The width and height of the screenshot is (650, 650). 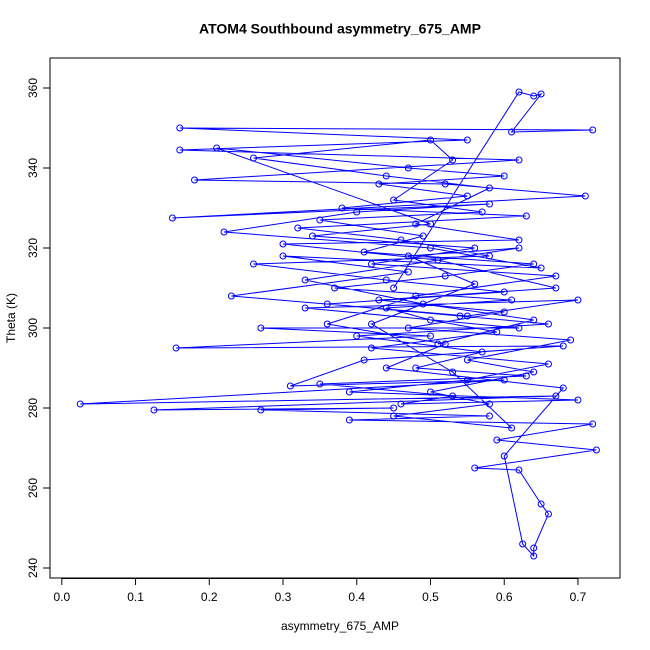 I want to click on y-tick-label: 260, so click(x=33, y=488).